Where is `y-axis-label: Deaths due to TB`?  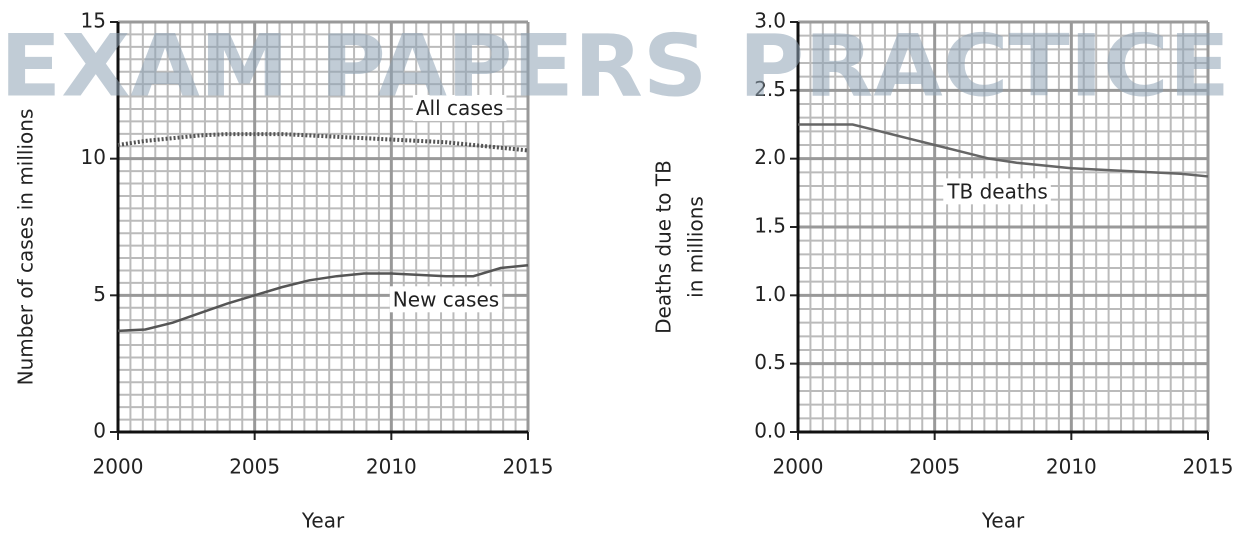 y-axis-label: Deaths due to TB is located at coordinates (664, 247).